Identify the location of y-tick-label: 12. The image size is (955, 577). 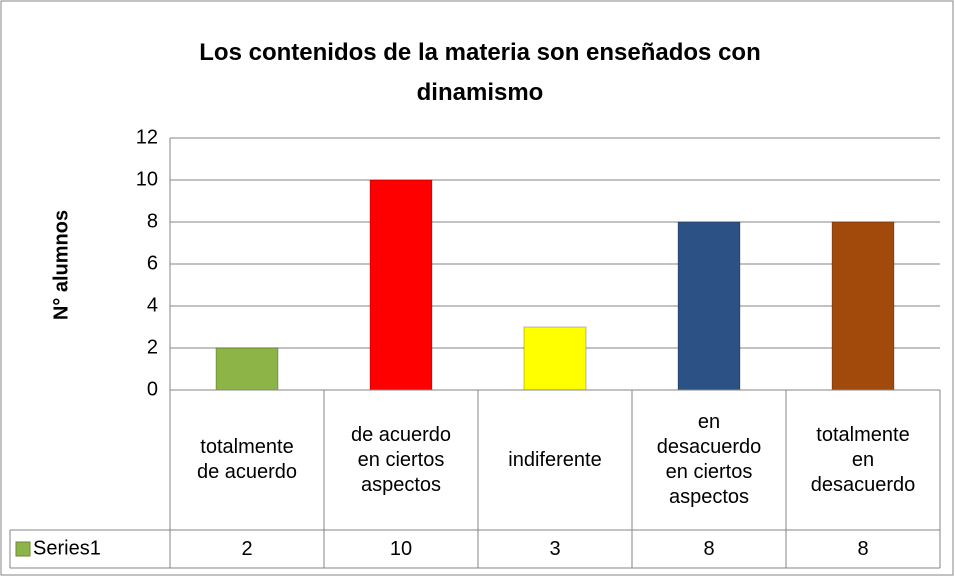
(147, 137).